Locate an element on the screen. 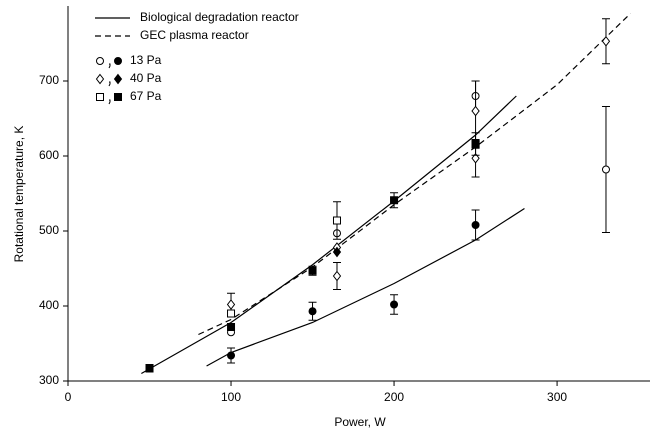 This screenshot has height=433, width=657. y-tick-label: 600 is located at coordinates (49, 155).